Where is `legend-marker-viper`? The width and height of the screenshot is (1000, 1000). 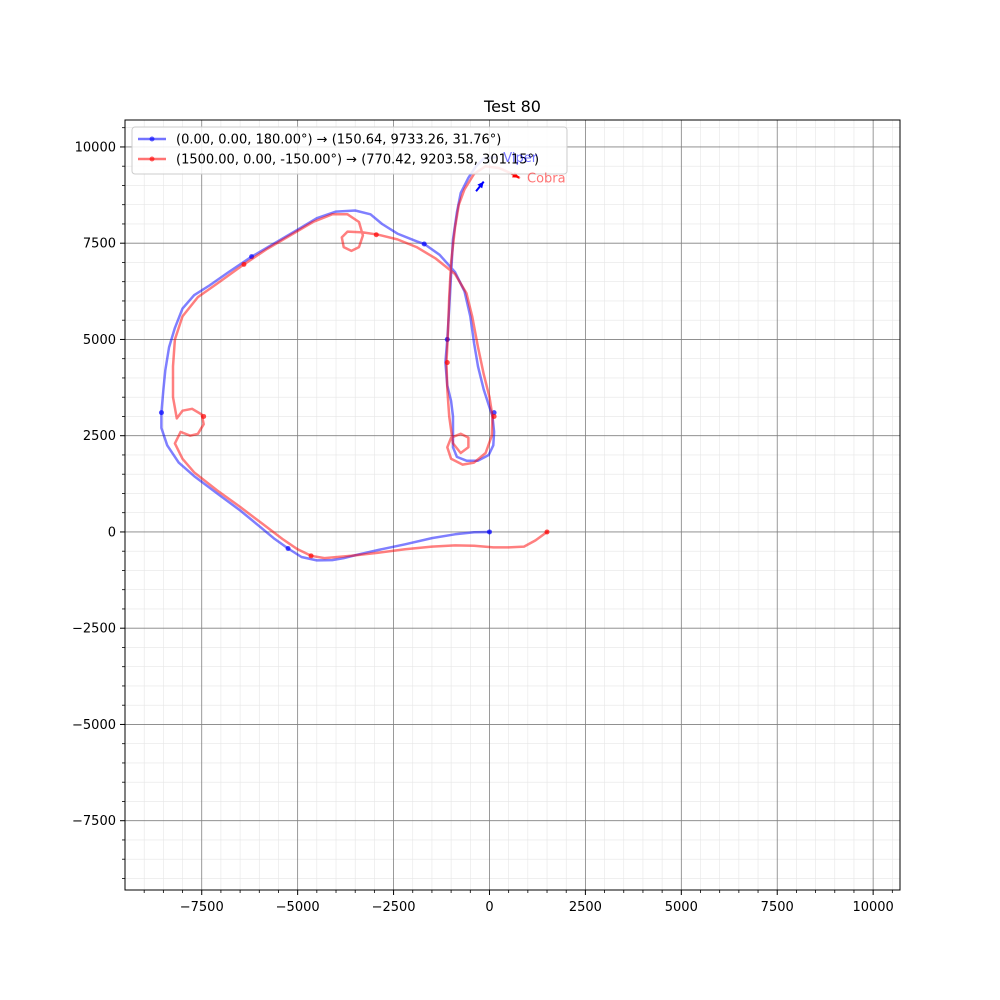
legend-marker-viper is located at coordinates (152, 139).